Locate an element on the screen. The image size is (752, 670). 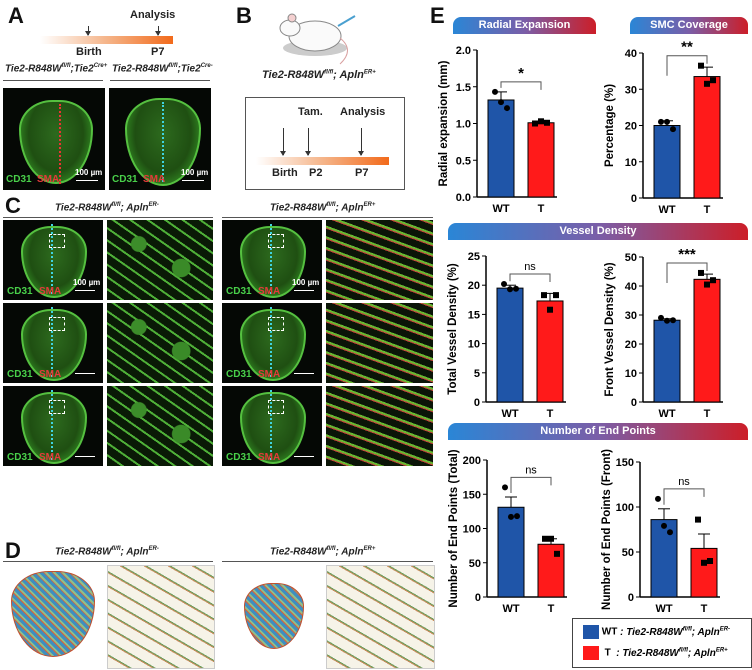
y-tick-label: 15 is located at coordinates (474, 315).